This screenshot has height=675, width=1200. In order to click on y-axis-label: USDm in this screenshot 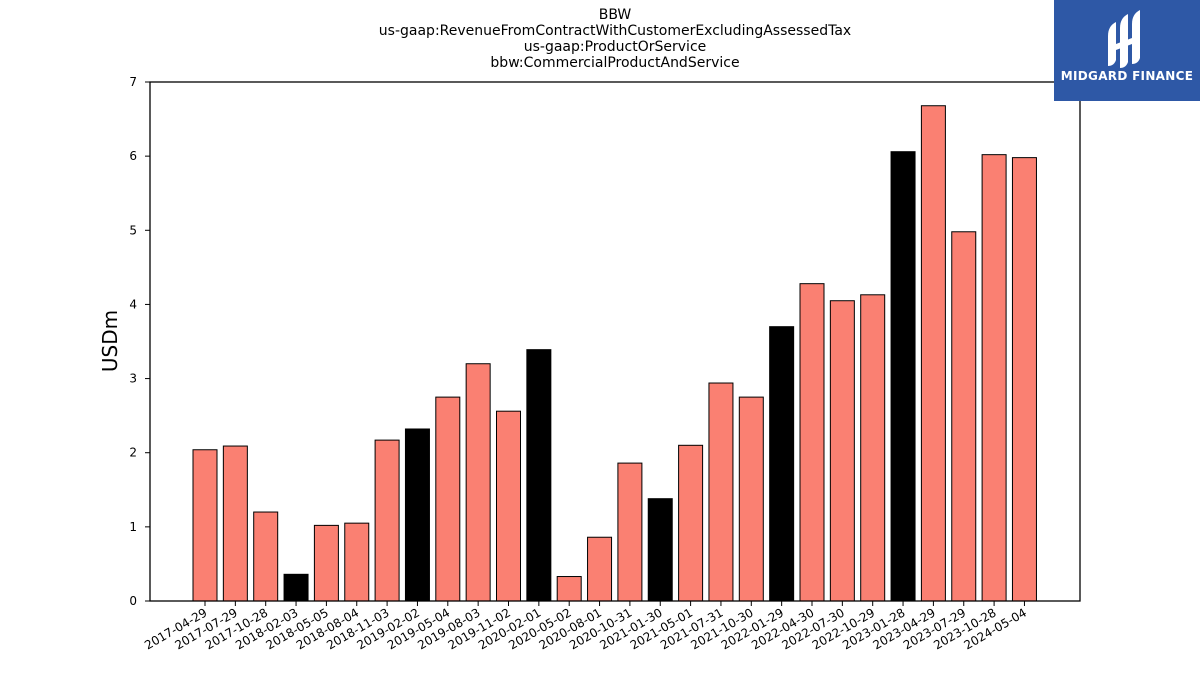, I will do `click(110, 341)`.